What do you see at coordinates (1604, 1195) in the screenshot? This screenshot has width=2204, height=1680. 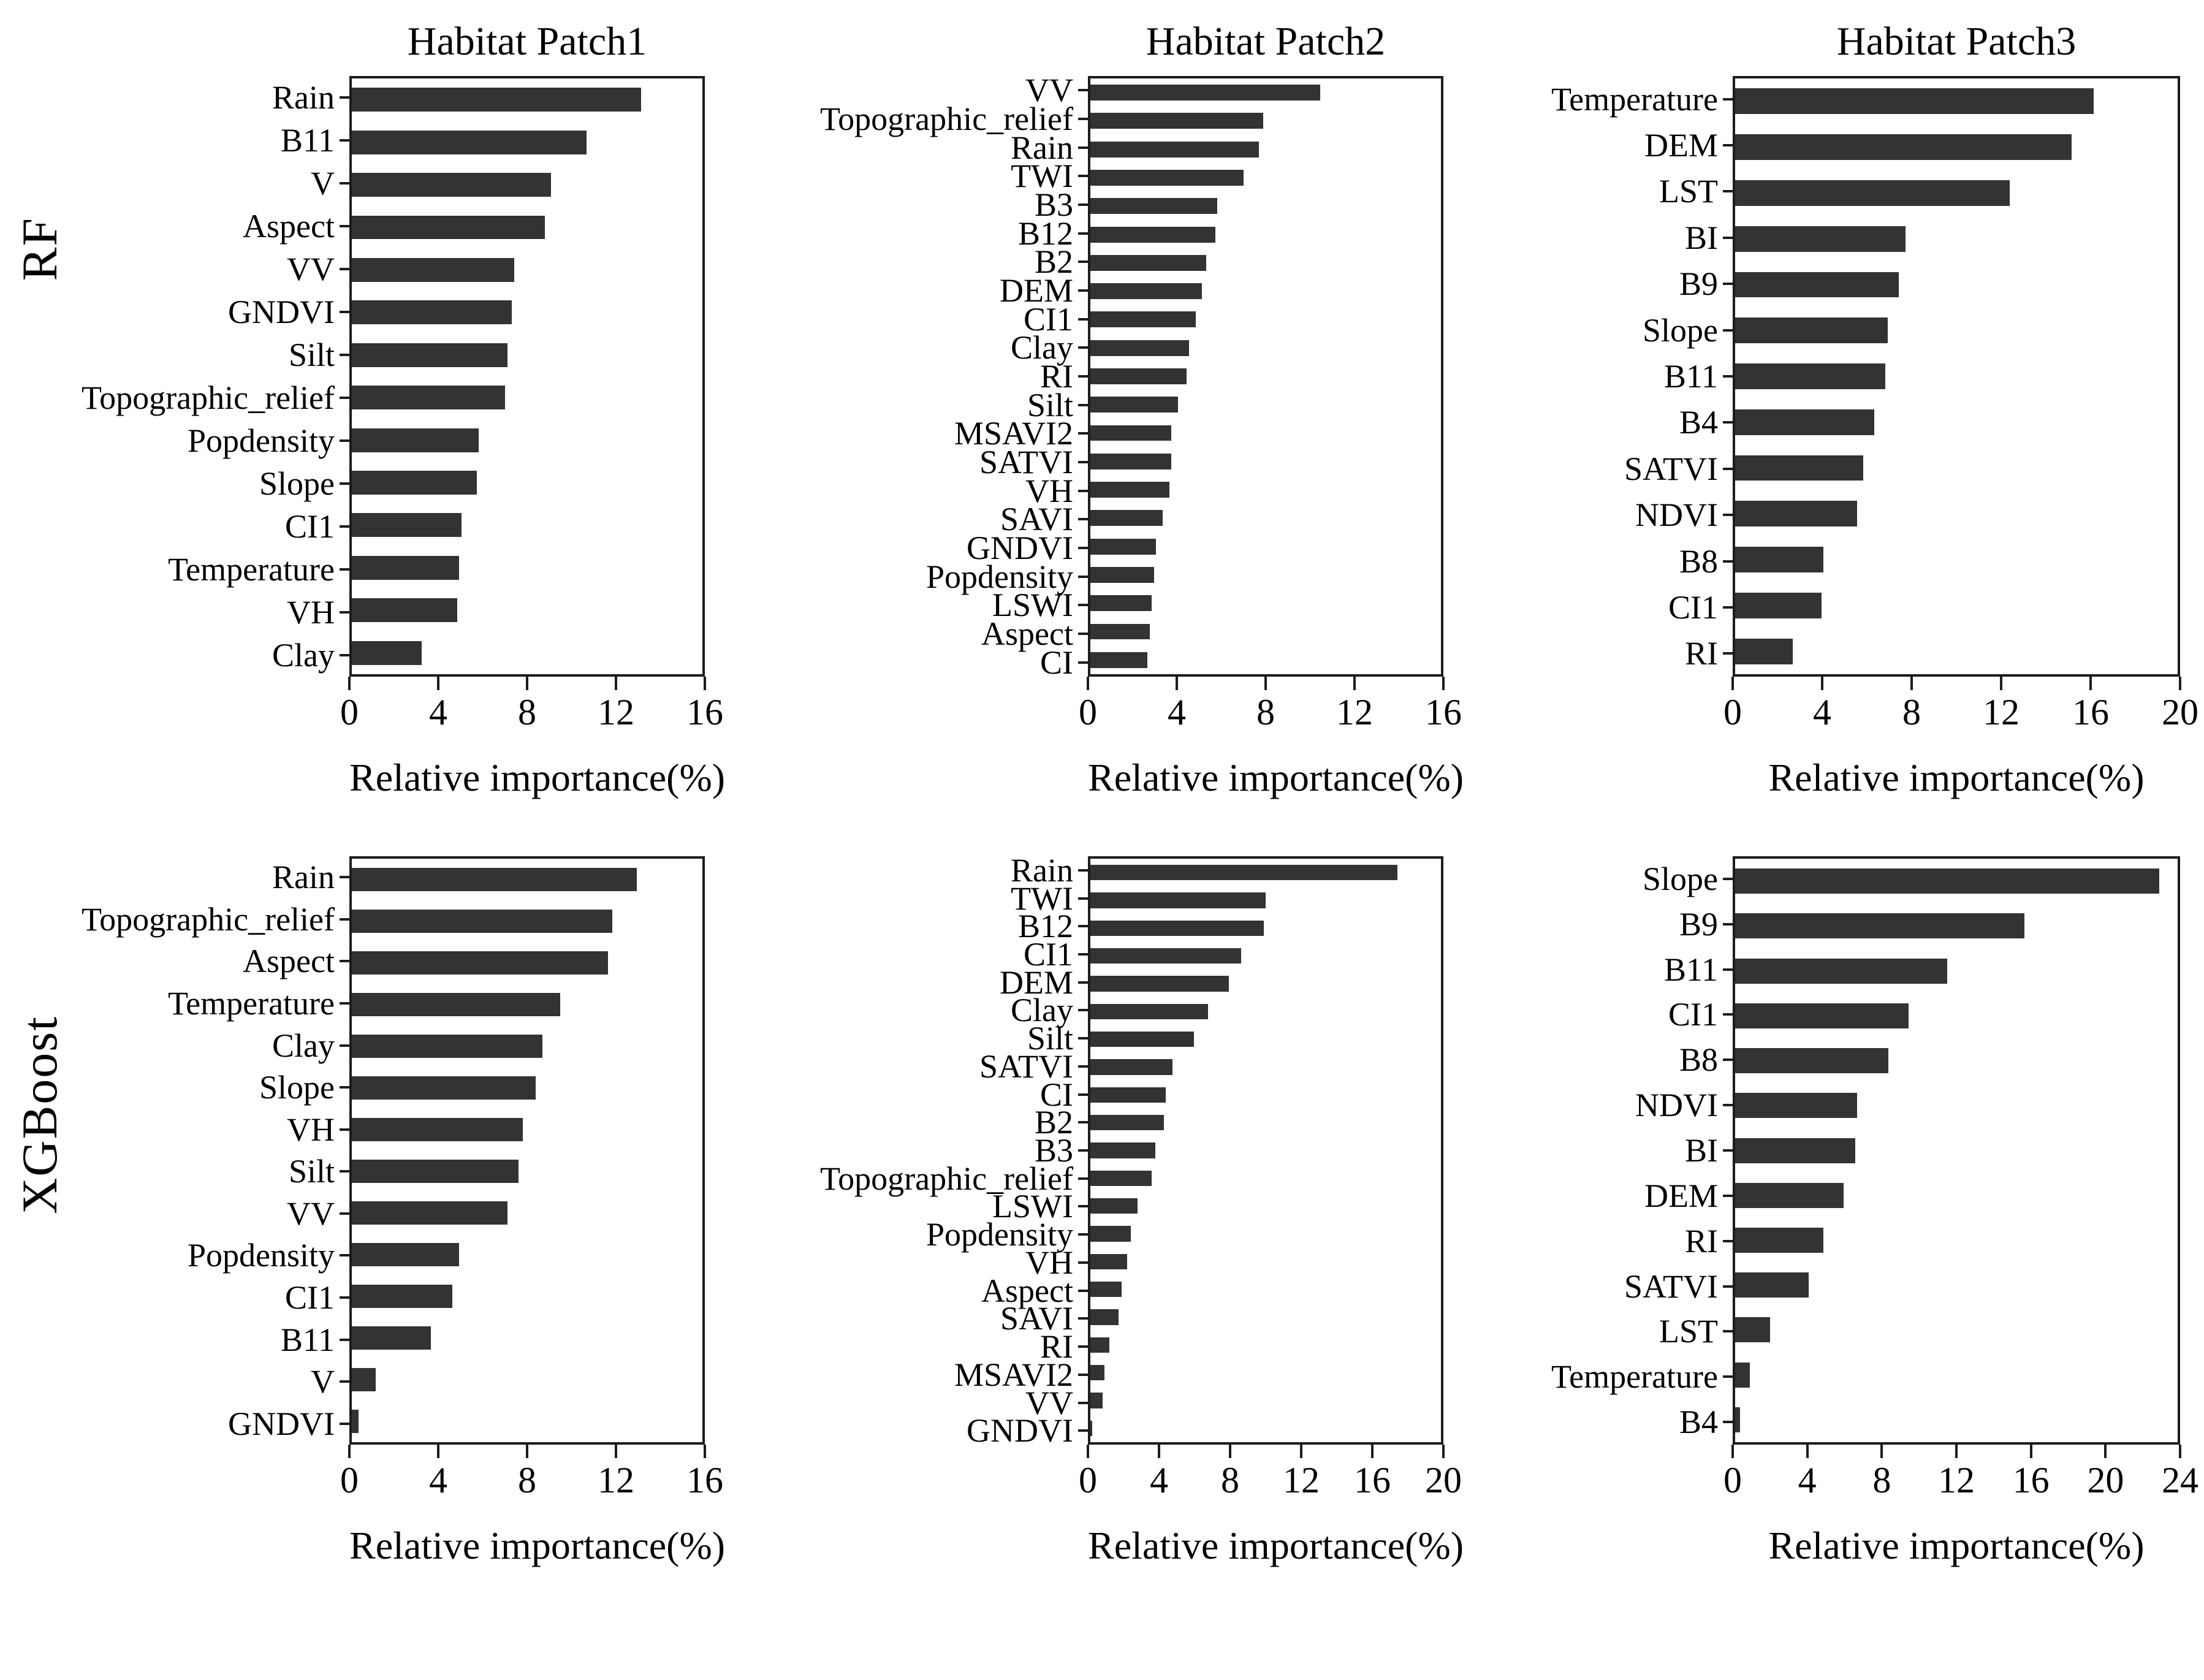 I see `y-tick-DEM: DEM` at bounding box center [1604, 1195].